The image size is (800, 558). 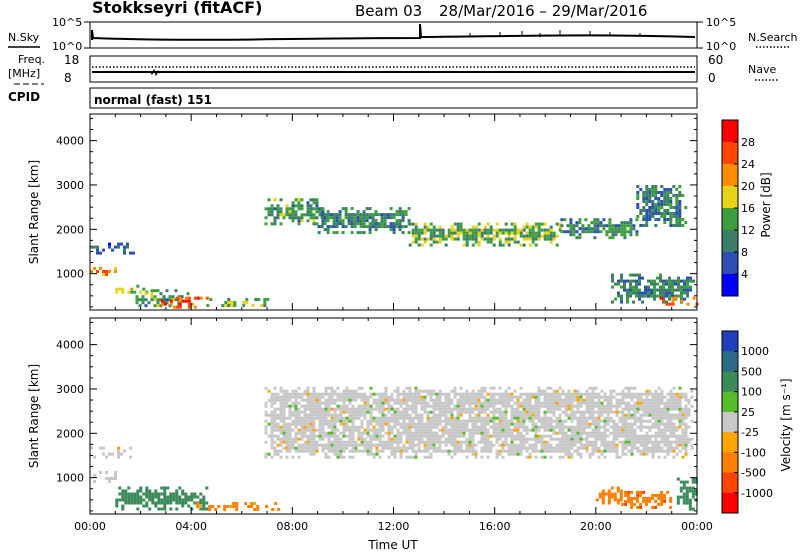 What do you see at coordinates (744, 252) in the screenshot?
I see `colorbar-tick-label: 8` at bounding box center [744, 252].